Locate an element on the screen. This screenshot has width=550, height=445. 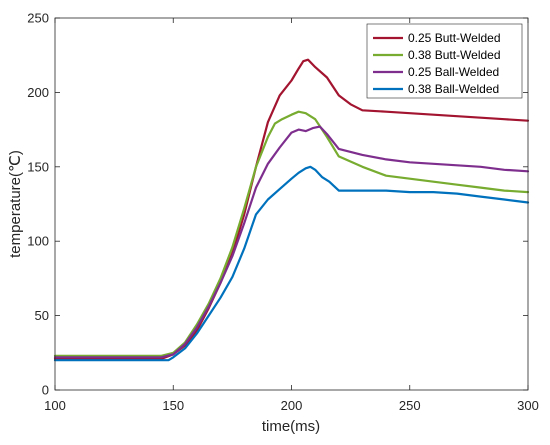
legend-label-3: 0.25 Ball-Welded is located at coordinates (453, 72).